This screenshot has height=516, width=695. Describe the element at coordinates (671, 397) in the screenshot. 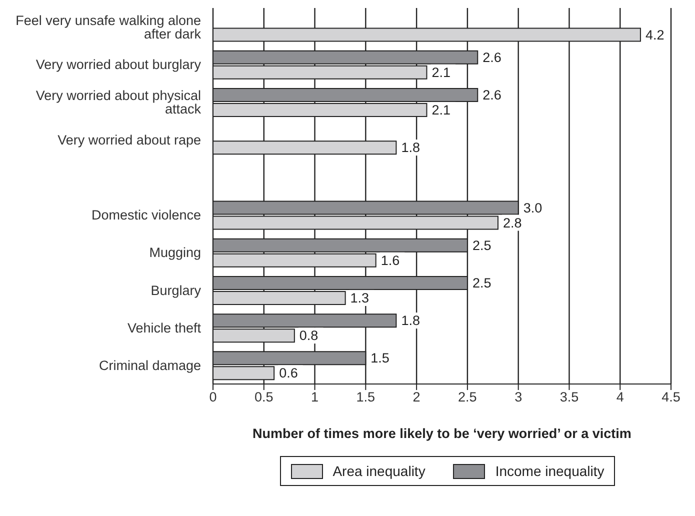

I see `x-tick-label: 4.5` at that location.